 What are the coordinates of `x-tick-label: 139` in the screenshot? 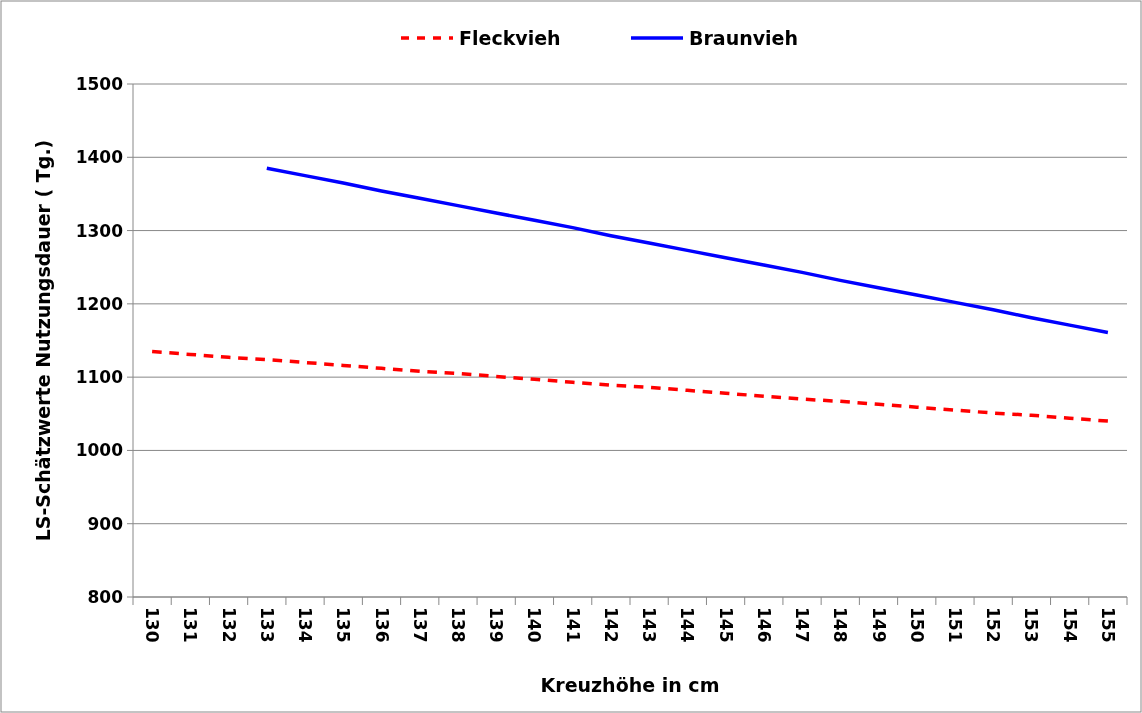 It's located at (496, 625).